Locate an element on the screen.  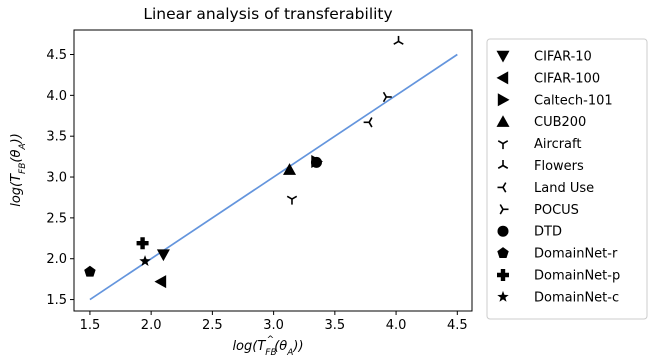
legend-label: Caltech-101 is located at coordinates (573, 100).